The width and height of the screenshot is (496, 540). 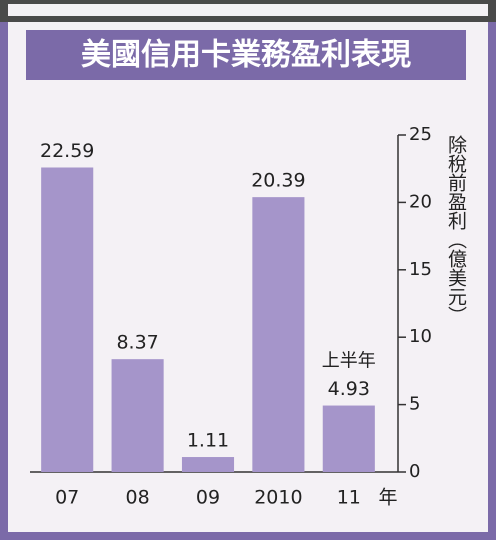 What do you see at coordinates (420, 269) in the screenshot?
I see `y-tick-label: 15` at bounding box center [420, 269].